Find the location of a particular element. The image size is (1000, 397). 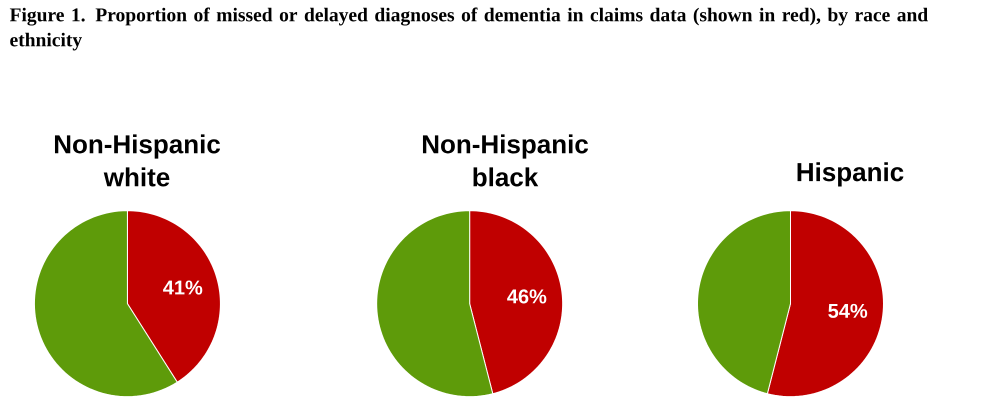

caption: Figure 1. Proportion of missed or delayed diagnoses of dementia in claims data (shown in red), by race and ethnicity is located at coordinates (469, 28).